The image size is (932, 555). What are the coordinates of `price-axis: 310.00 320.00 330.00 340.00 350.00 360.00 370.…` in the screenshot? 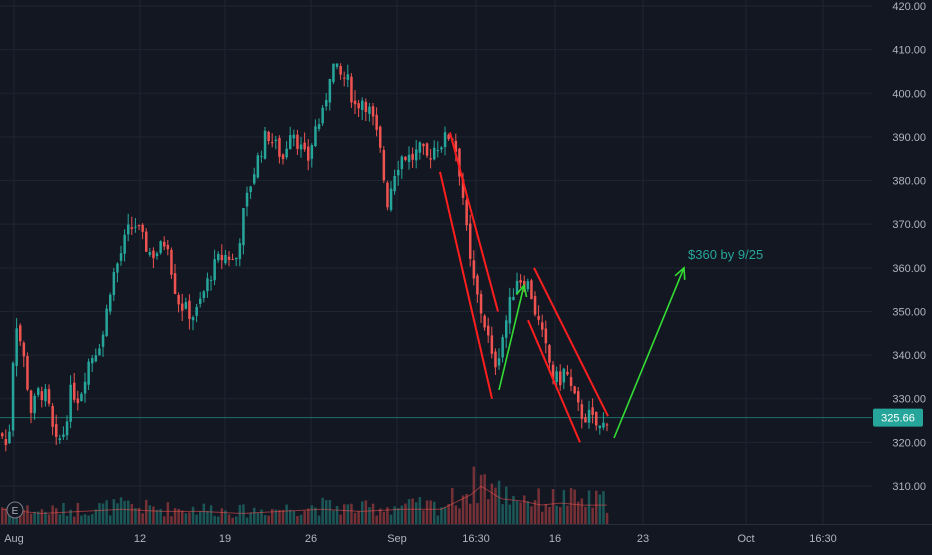 It's located at (909, 247).